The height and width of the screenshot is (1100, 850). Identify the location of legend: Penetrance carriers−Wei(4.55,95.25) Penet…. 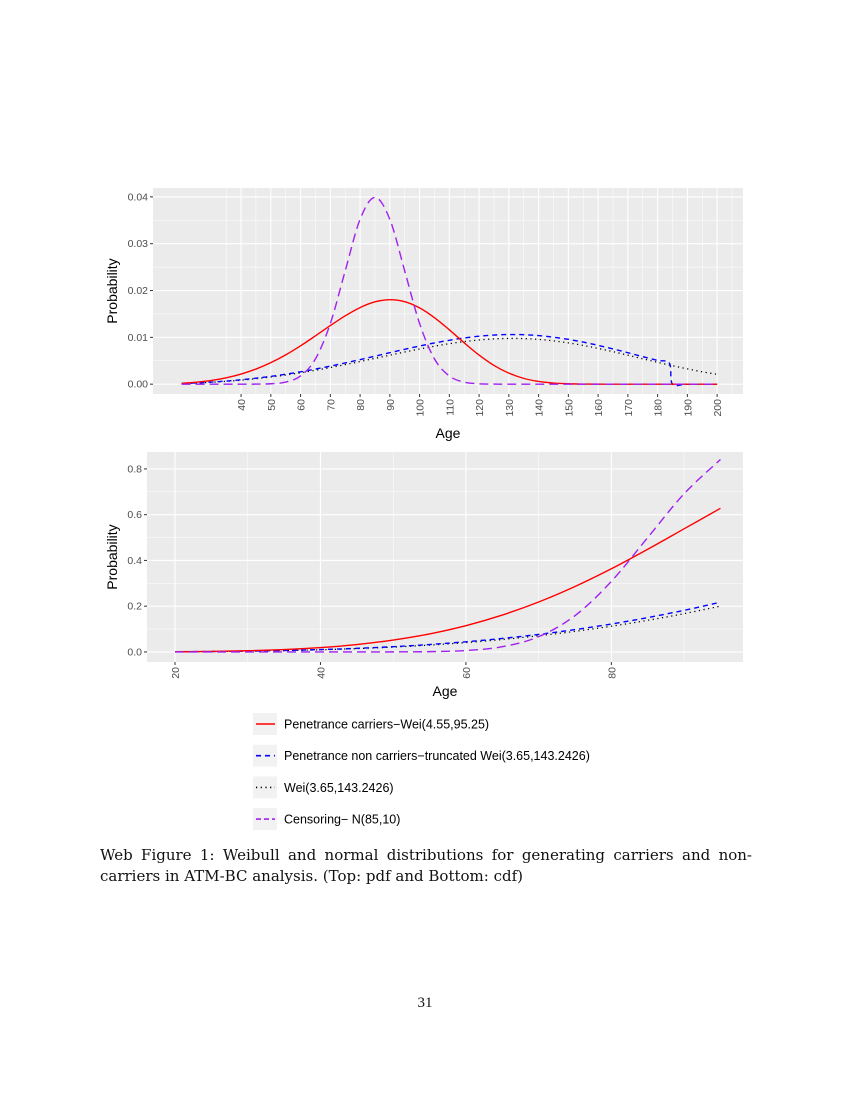
(421, 772).